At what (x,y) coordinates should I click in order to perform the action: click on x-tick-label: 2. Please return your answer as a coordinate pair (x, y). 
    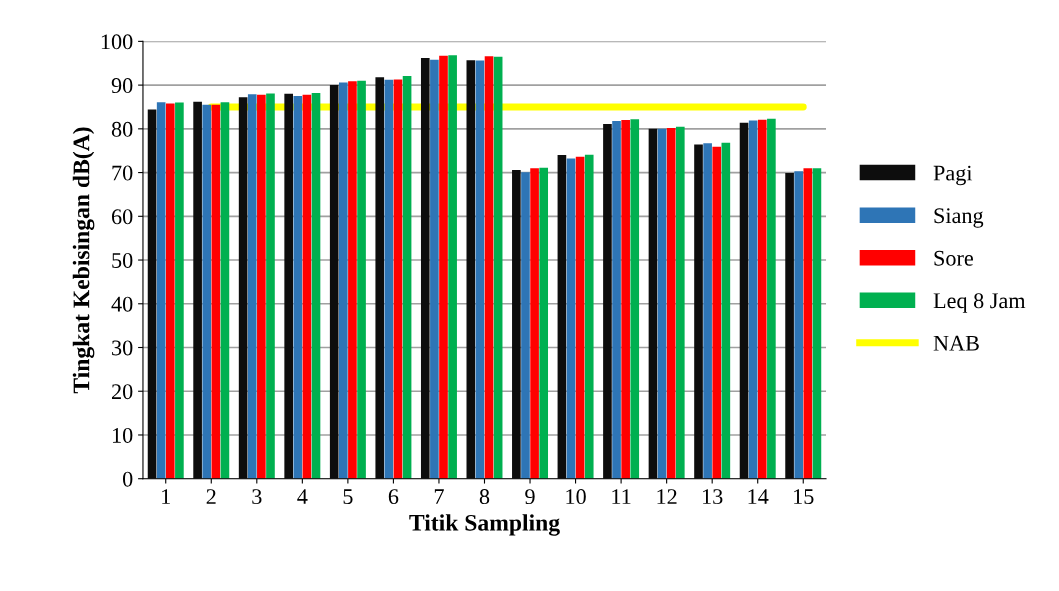
    Looking at the image, I should click on (211, 496).